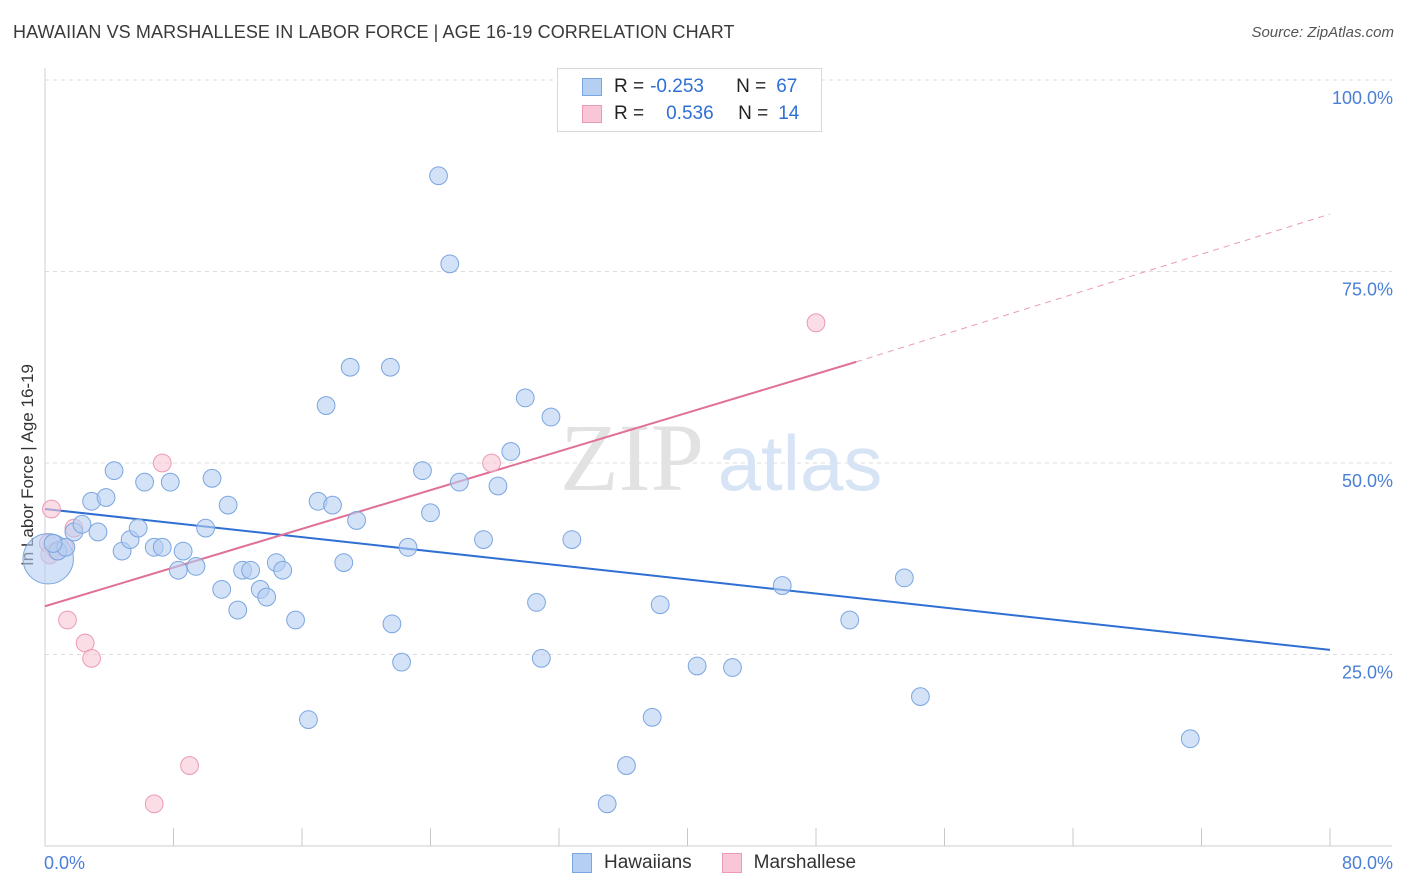 This screenshot has height=892, width=1406. I want to click on hawaiians-trend-line, so click(687, 579).